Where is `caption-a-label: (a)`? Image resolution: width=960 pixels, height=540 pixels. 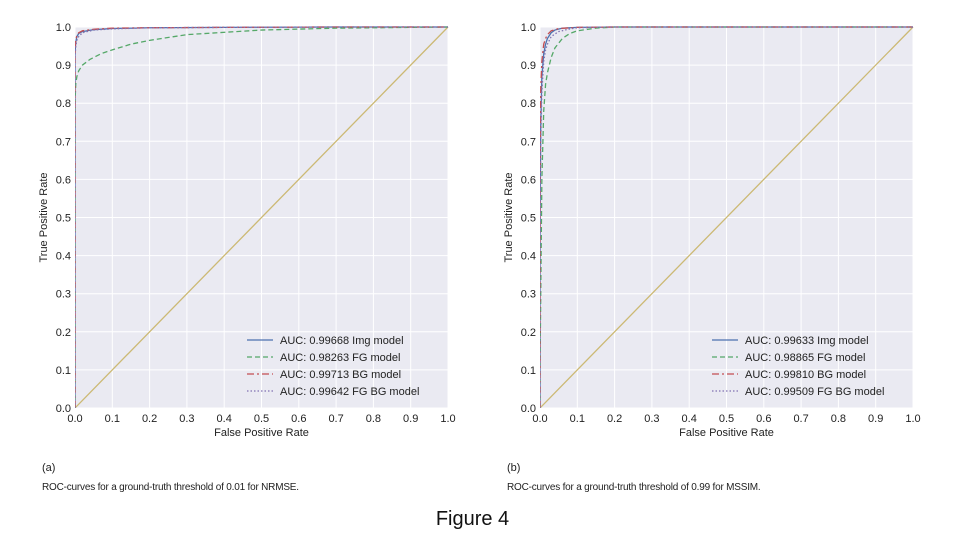 caption-a-label: (a) is located at coordinates (49, 468).